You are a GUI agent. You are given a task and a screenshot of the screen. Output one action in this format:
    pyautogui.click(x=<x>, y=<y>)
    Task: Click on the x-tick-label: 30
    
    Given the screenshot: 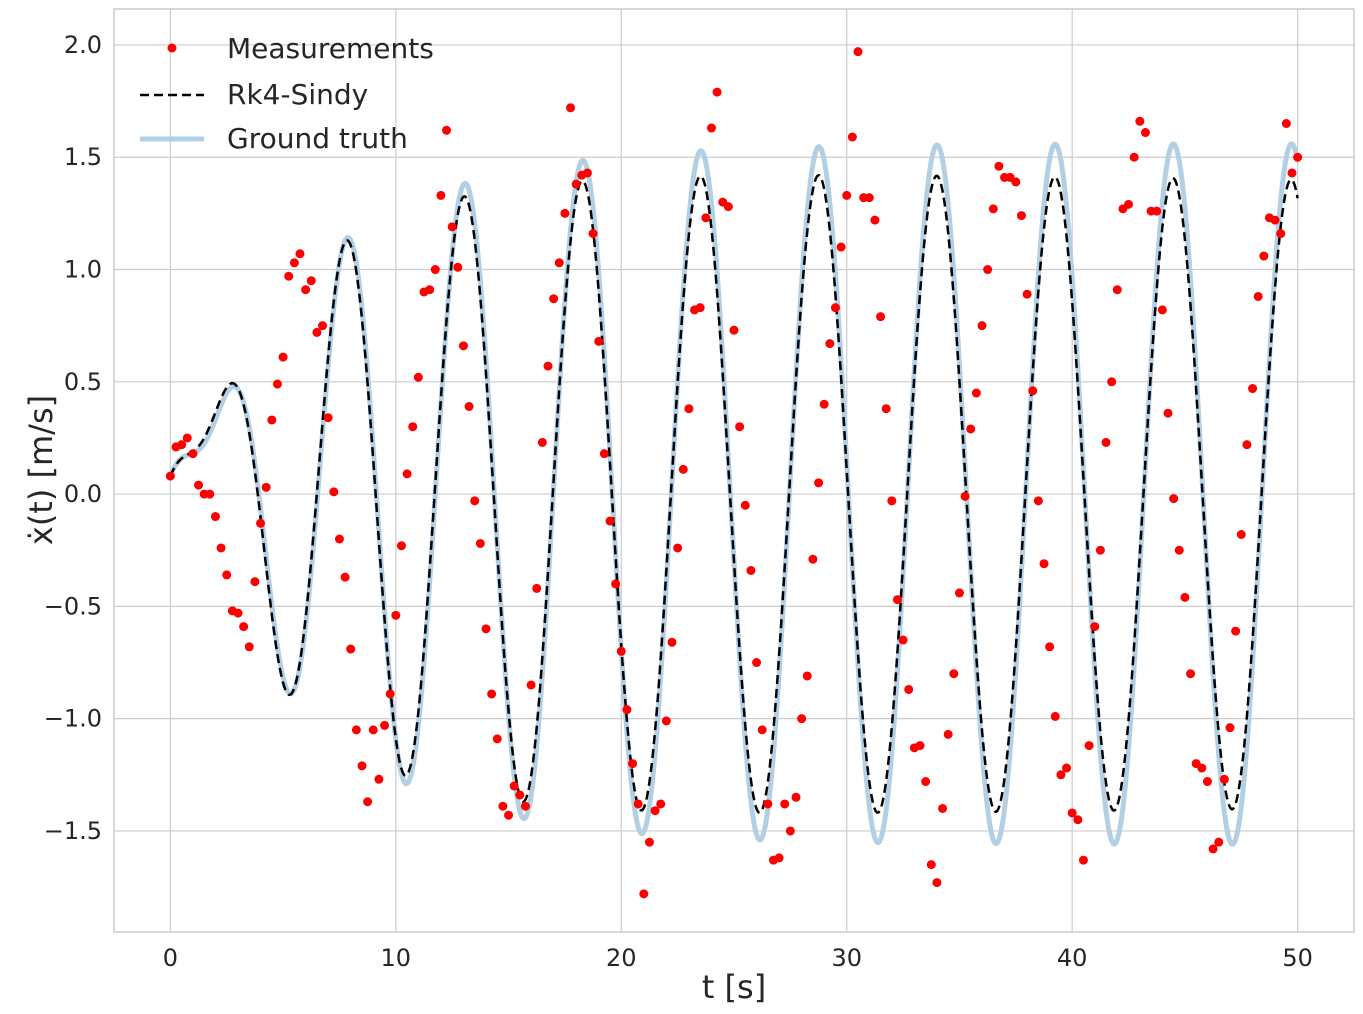 What is the action you would take?
    pyautogui.click(x=846, y=958)
    